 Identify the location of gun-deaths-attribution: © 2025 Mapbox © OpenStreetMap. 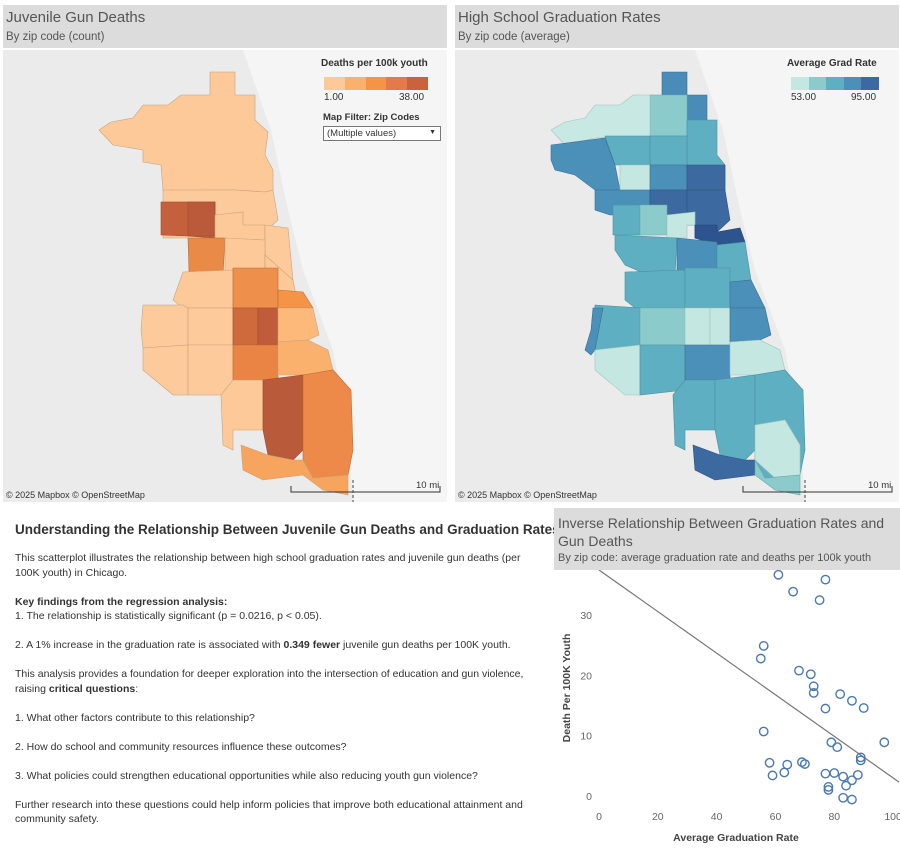
(75, 495).